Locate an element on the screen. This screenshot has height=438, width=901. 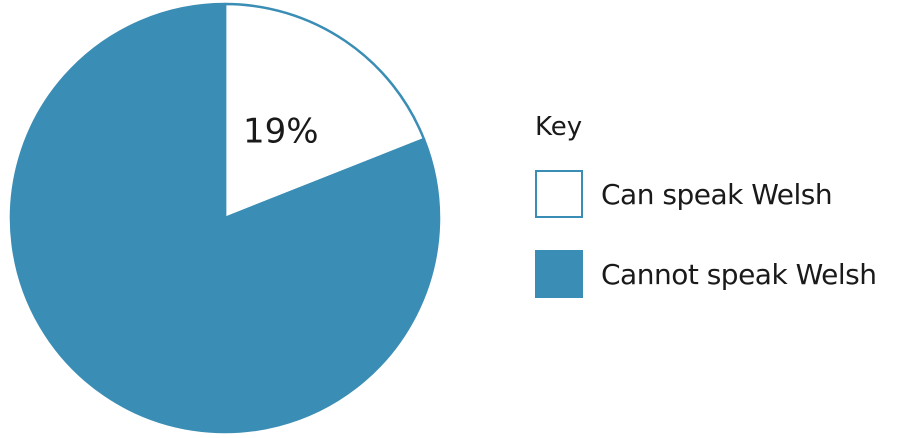
legend-title: Key is located at coordinates (559, 127).